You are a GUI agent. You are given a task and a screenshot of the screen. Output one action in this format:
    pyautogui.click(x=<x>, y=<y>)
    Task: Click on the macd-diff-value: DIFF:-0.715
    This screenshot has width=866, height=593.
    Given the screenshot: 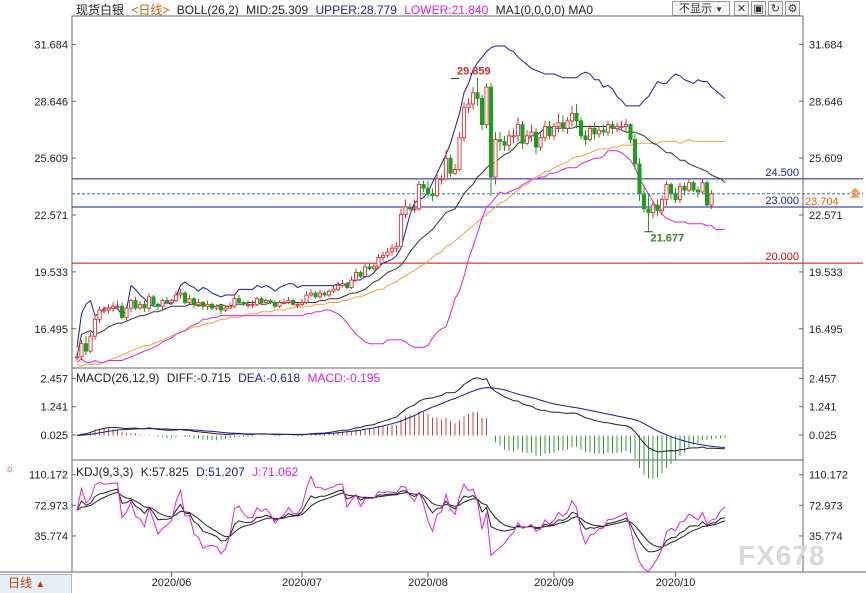 What is the action you would take?
    pyautogui.click(x=198, y=378)
    